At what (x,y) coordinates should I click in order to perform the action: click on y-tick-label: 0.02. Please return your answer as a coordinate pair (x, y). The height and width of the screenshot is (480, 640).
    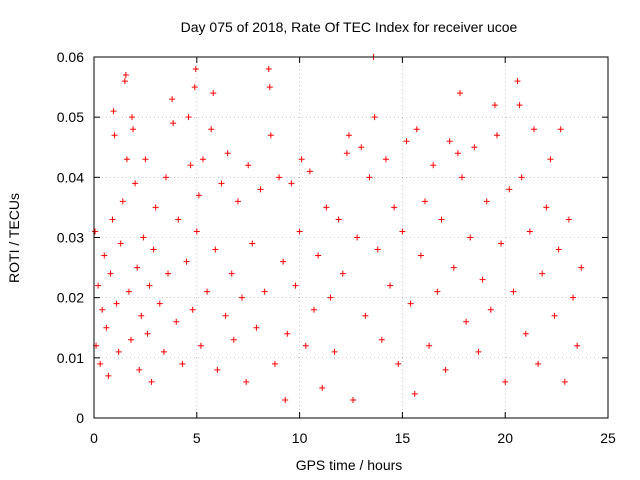
    Looking at the image, I should click on (70, 298).